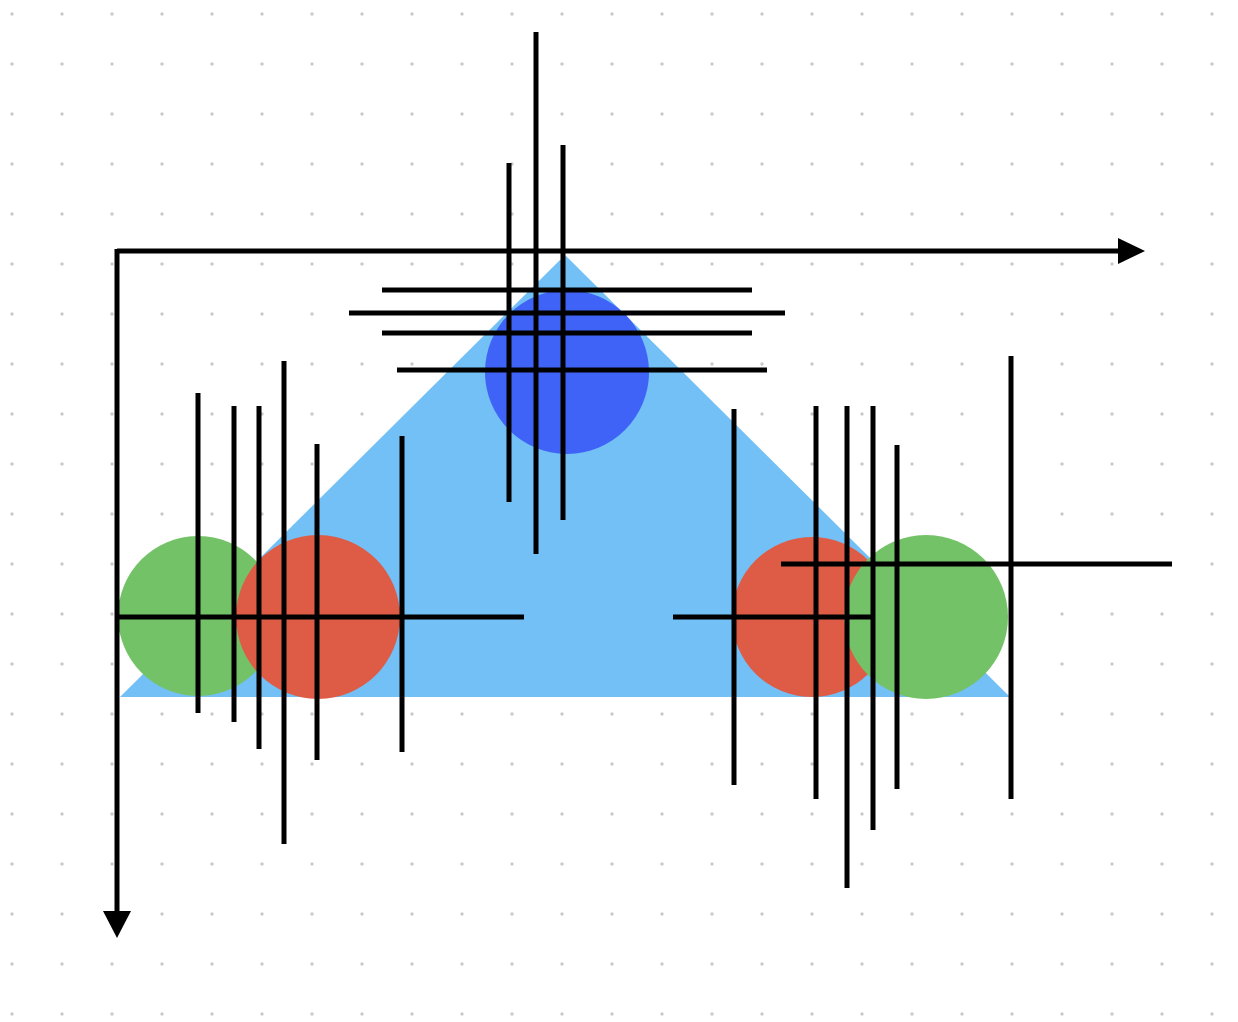 Image resolution: width=1238 pixels, height=1022 pixels. I want to click on green-circle-right, so click(926, 617).